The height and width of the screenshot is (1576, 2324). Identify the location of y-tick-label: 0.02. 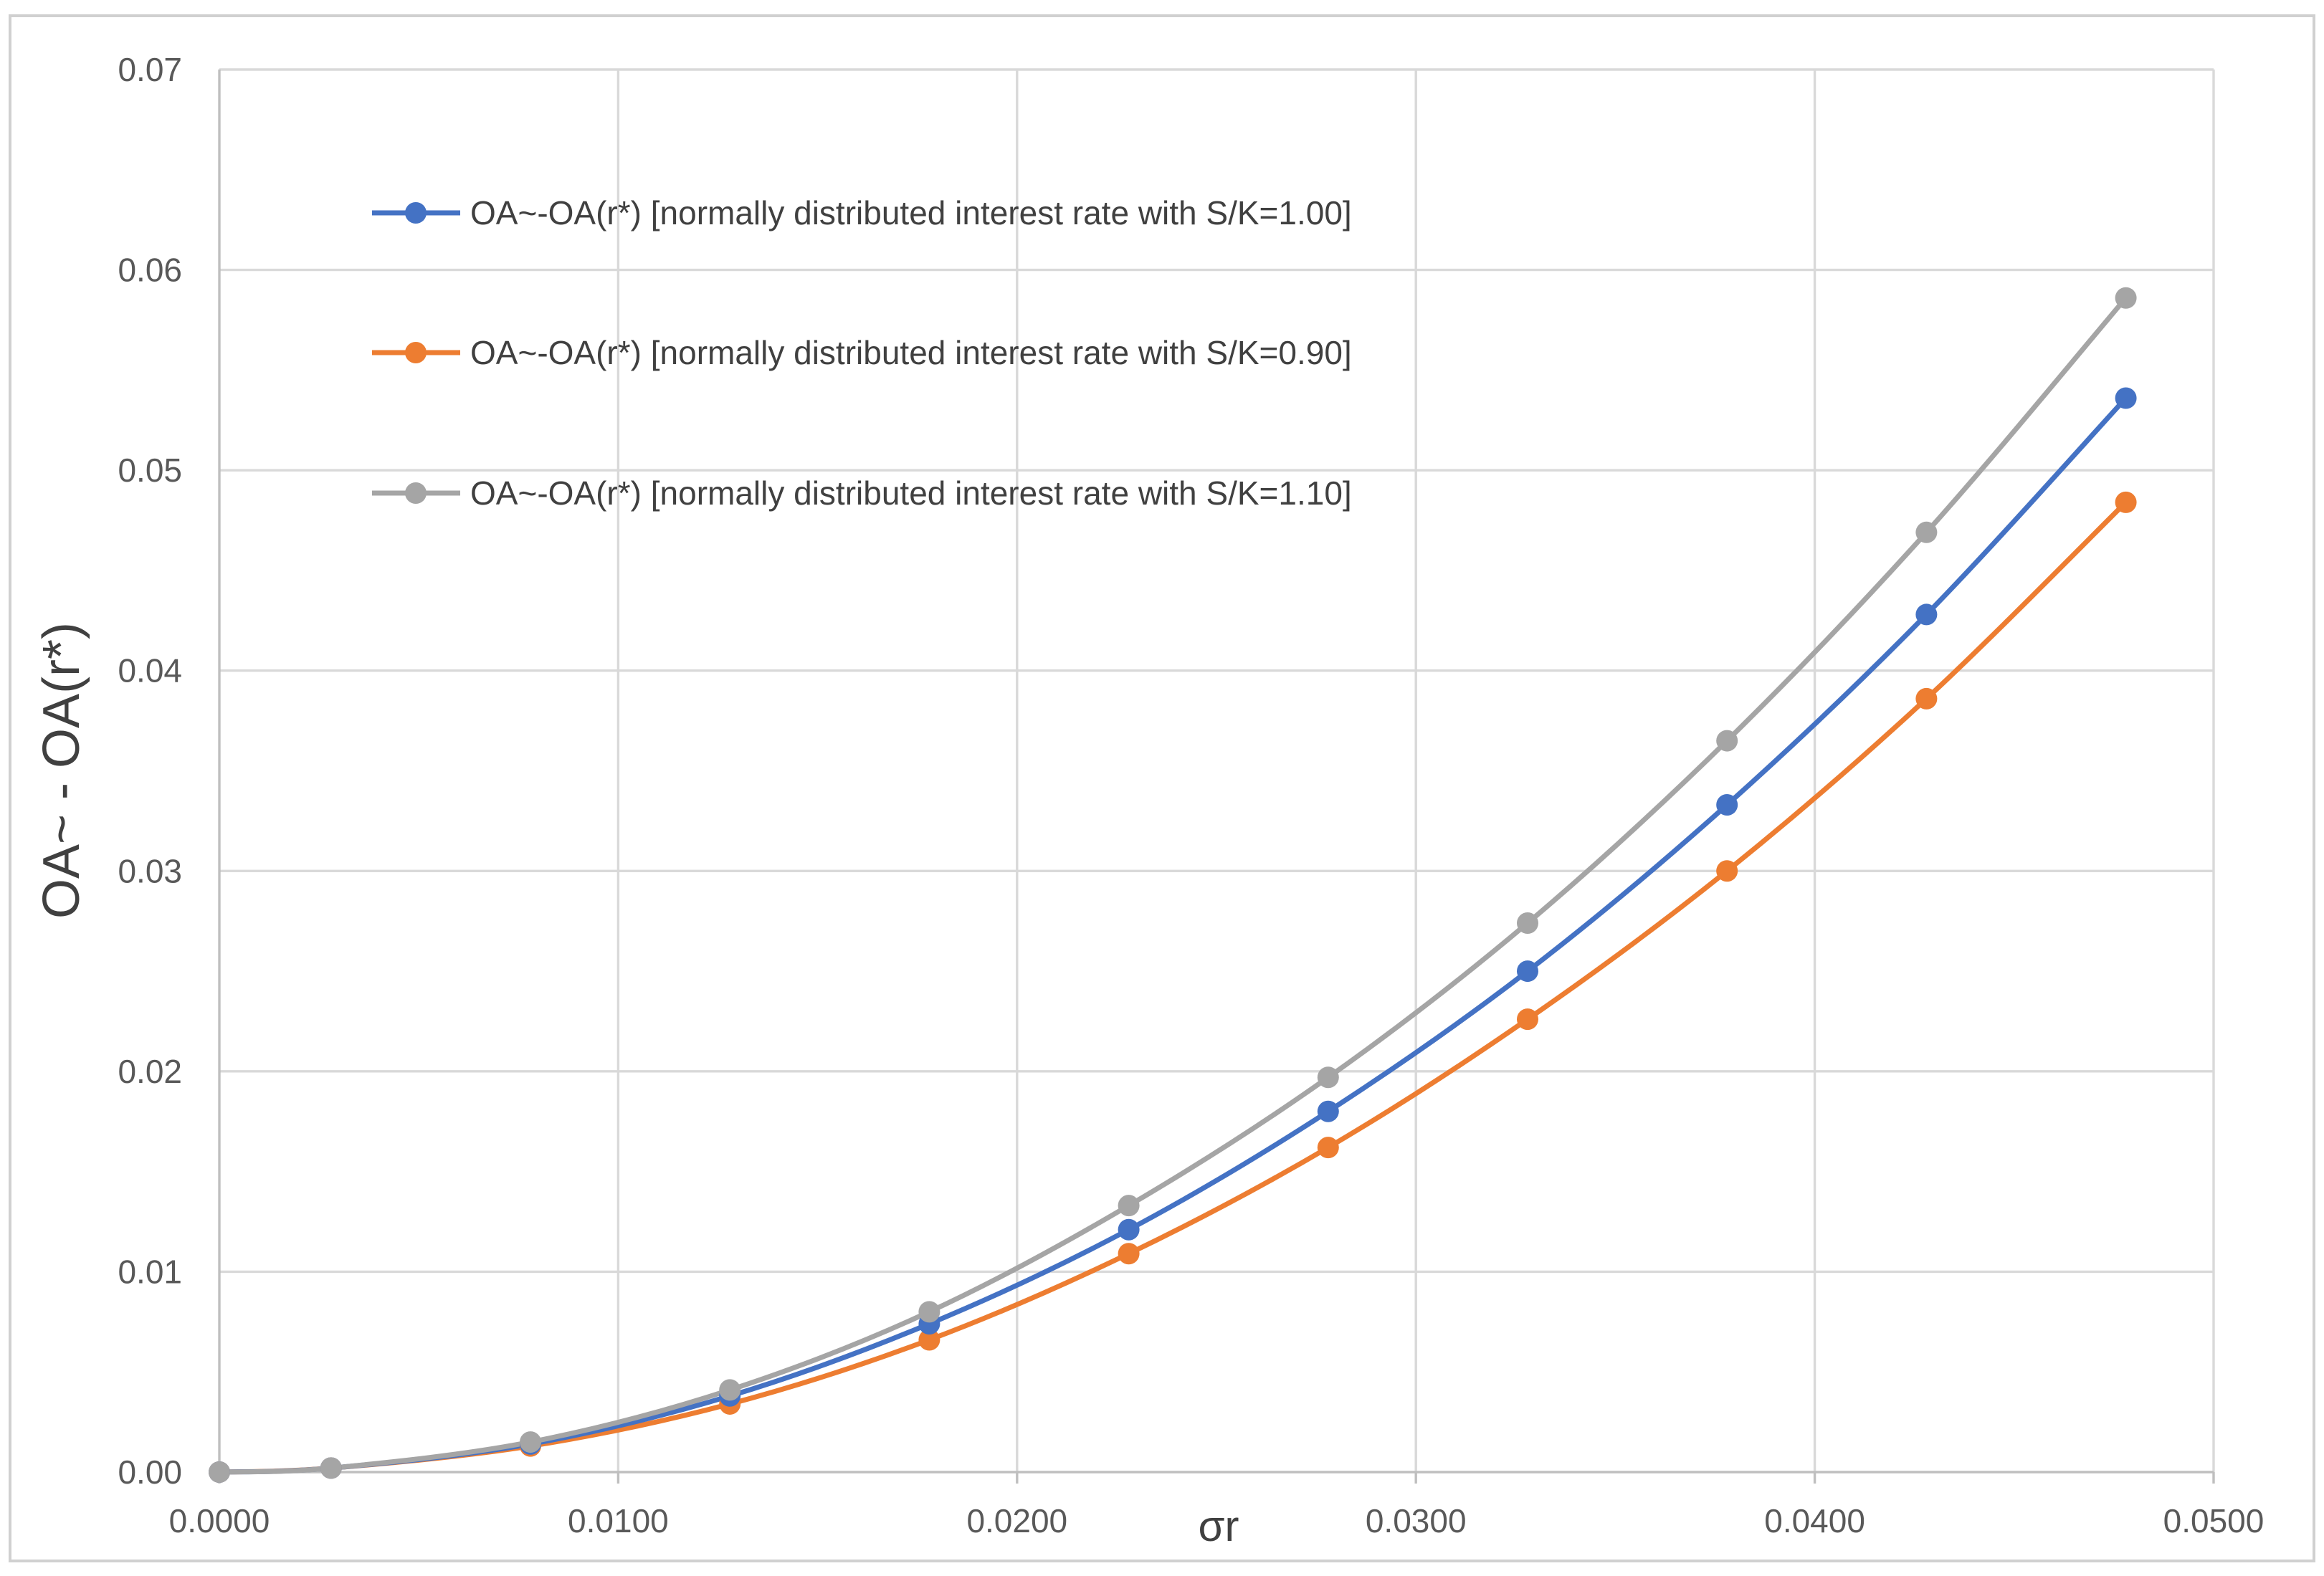
(150, 1071).